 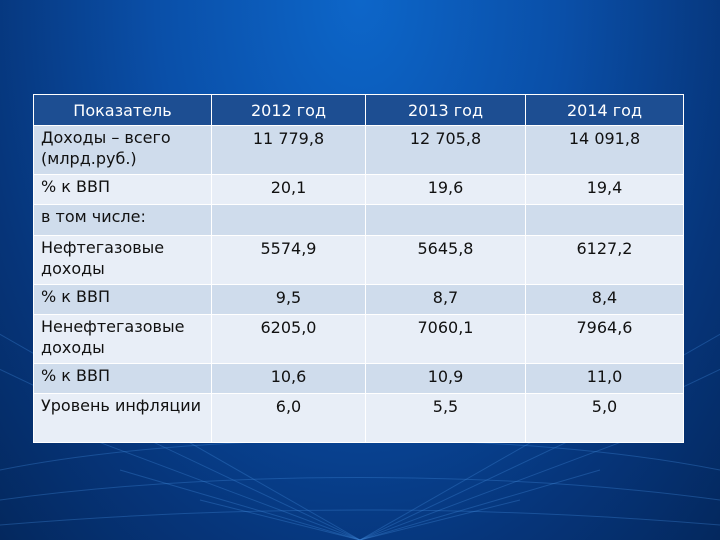 What do you see at coordinates (445, 339) in the screenshot?
I see `cell-value: 7060,1` at bounding box center [445, 339].